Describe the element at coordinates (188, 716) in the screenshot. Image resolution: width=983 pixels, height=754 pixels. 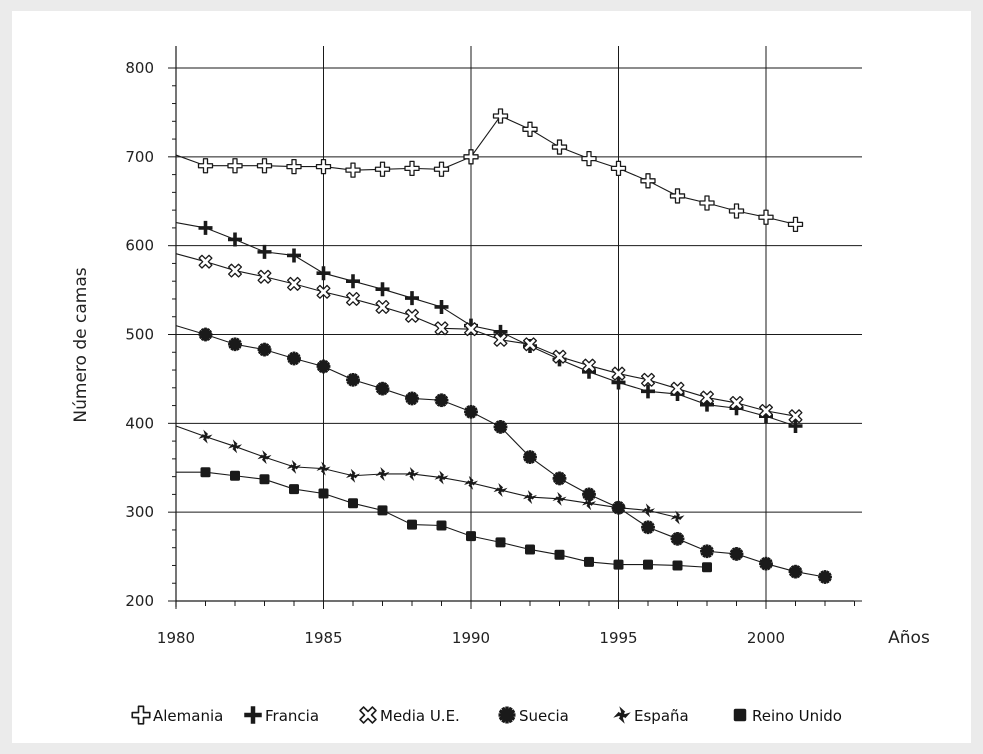
I see `legend-label: Alemania` at that location.